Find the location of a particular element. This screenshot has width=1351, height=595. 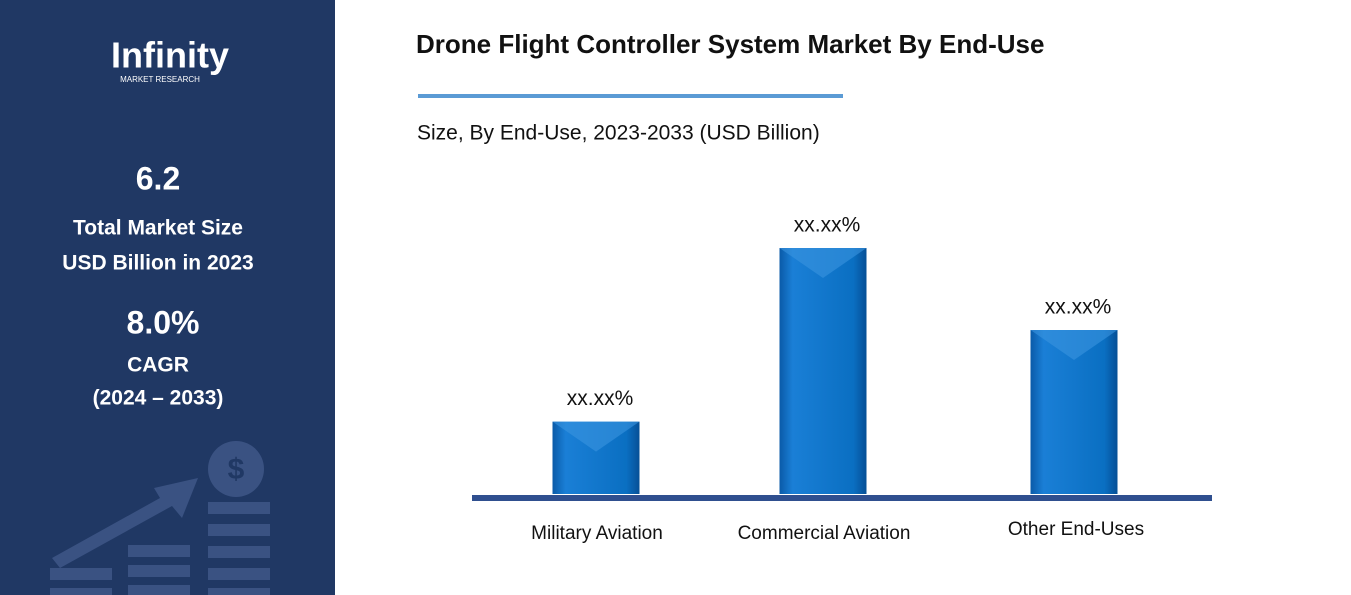

x-tick-label: Military Aviation is located at coordinates (597, 533).